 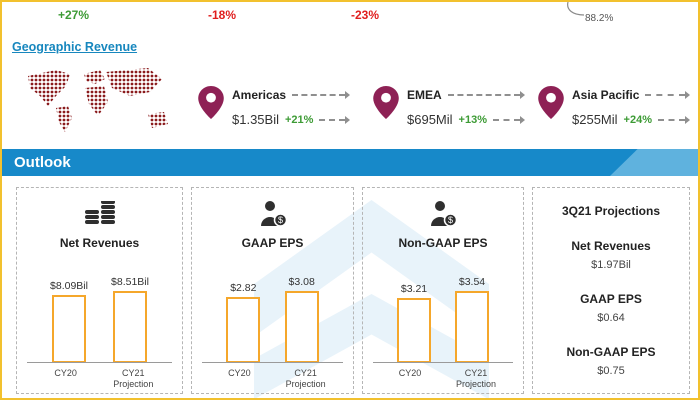 I want to click on bar-value-label: $3.08, so click(x=301, y=282).